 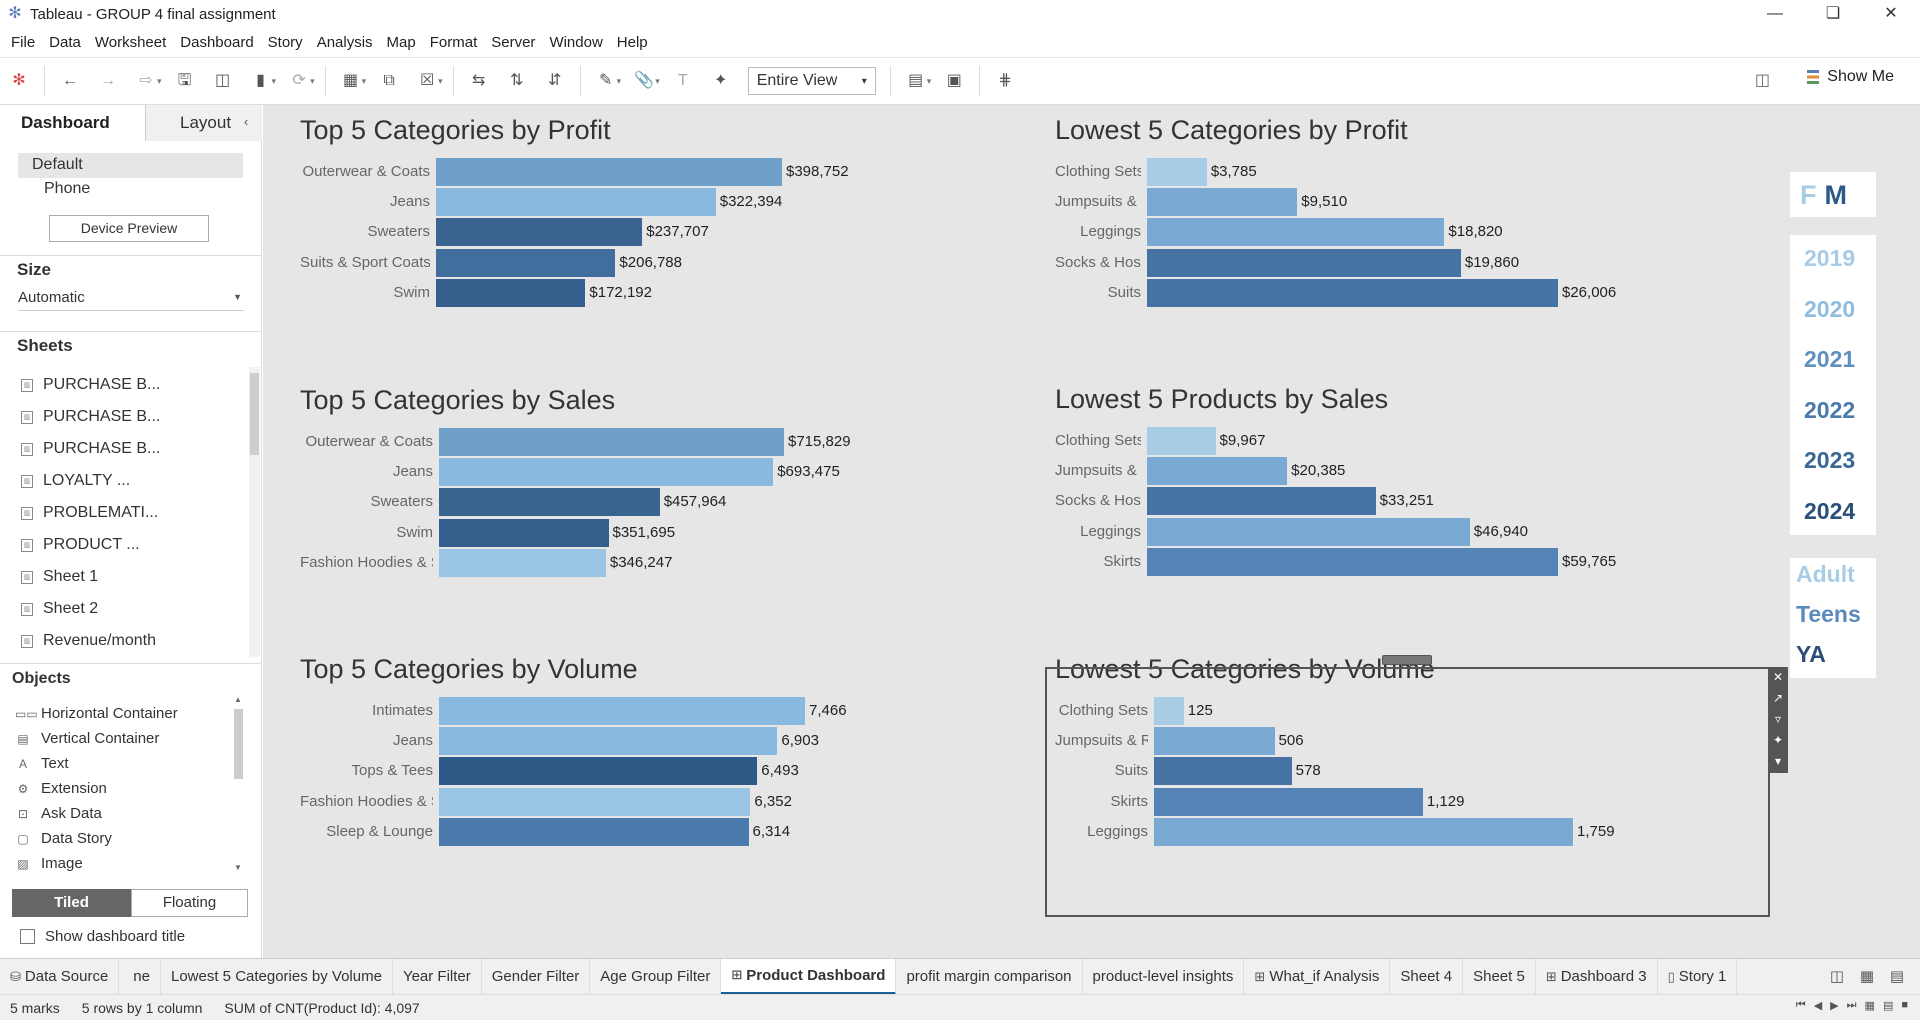 What do you see at coordinates (120, 713) in the screenshot?
I see `object-item: ▭▭ Horizontal Container` at bounding box center [120, 713].